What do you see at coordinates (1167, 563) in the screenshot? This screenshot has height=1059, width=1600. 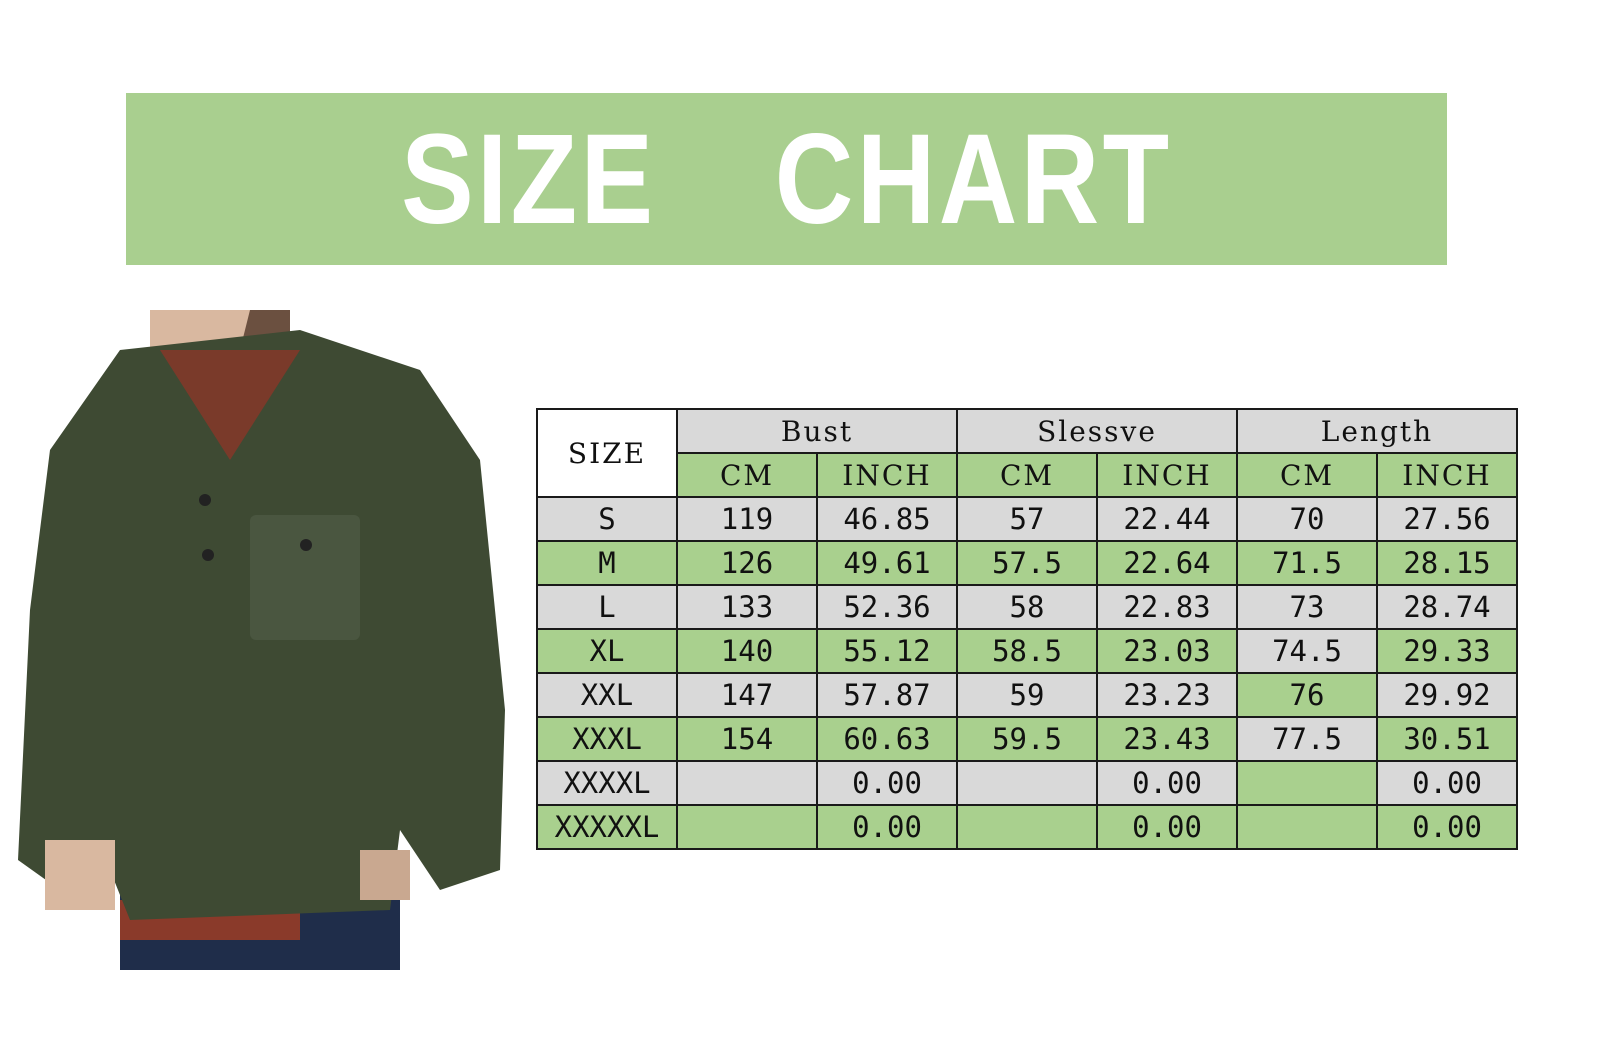 I see `measurement-cell: 22.64` at bounding box center [1167, 563].